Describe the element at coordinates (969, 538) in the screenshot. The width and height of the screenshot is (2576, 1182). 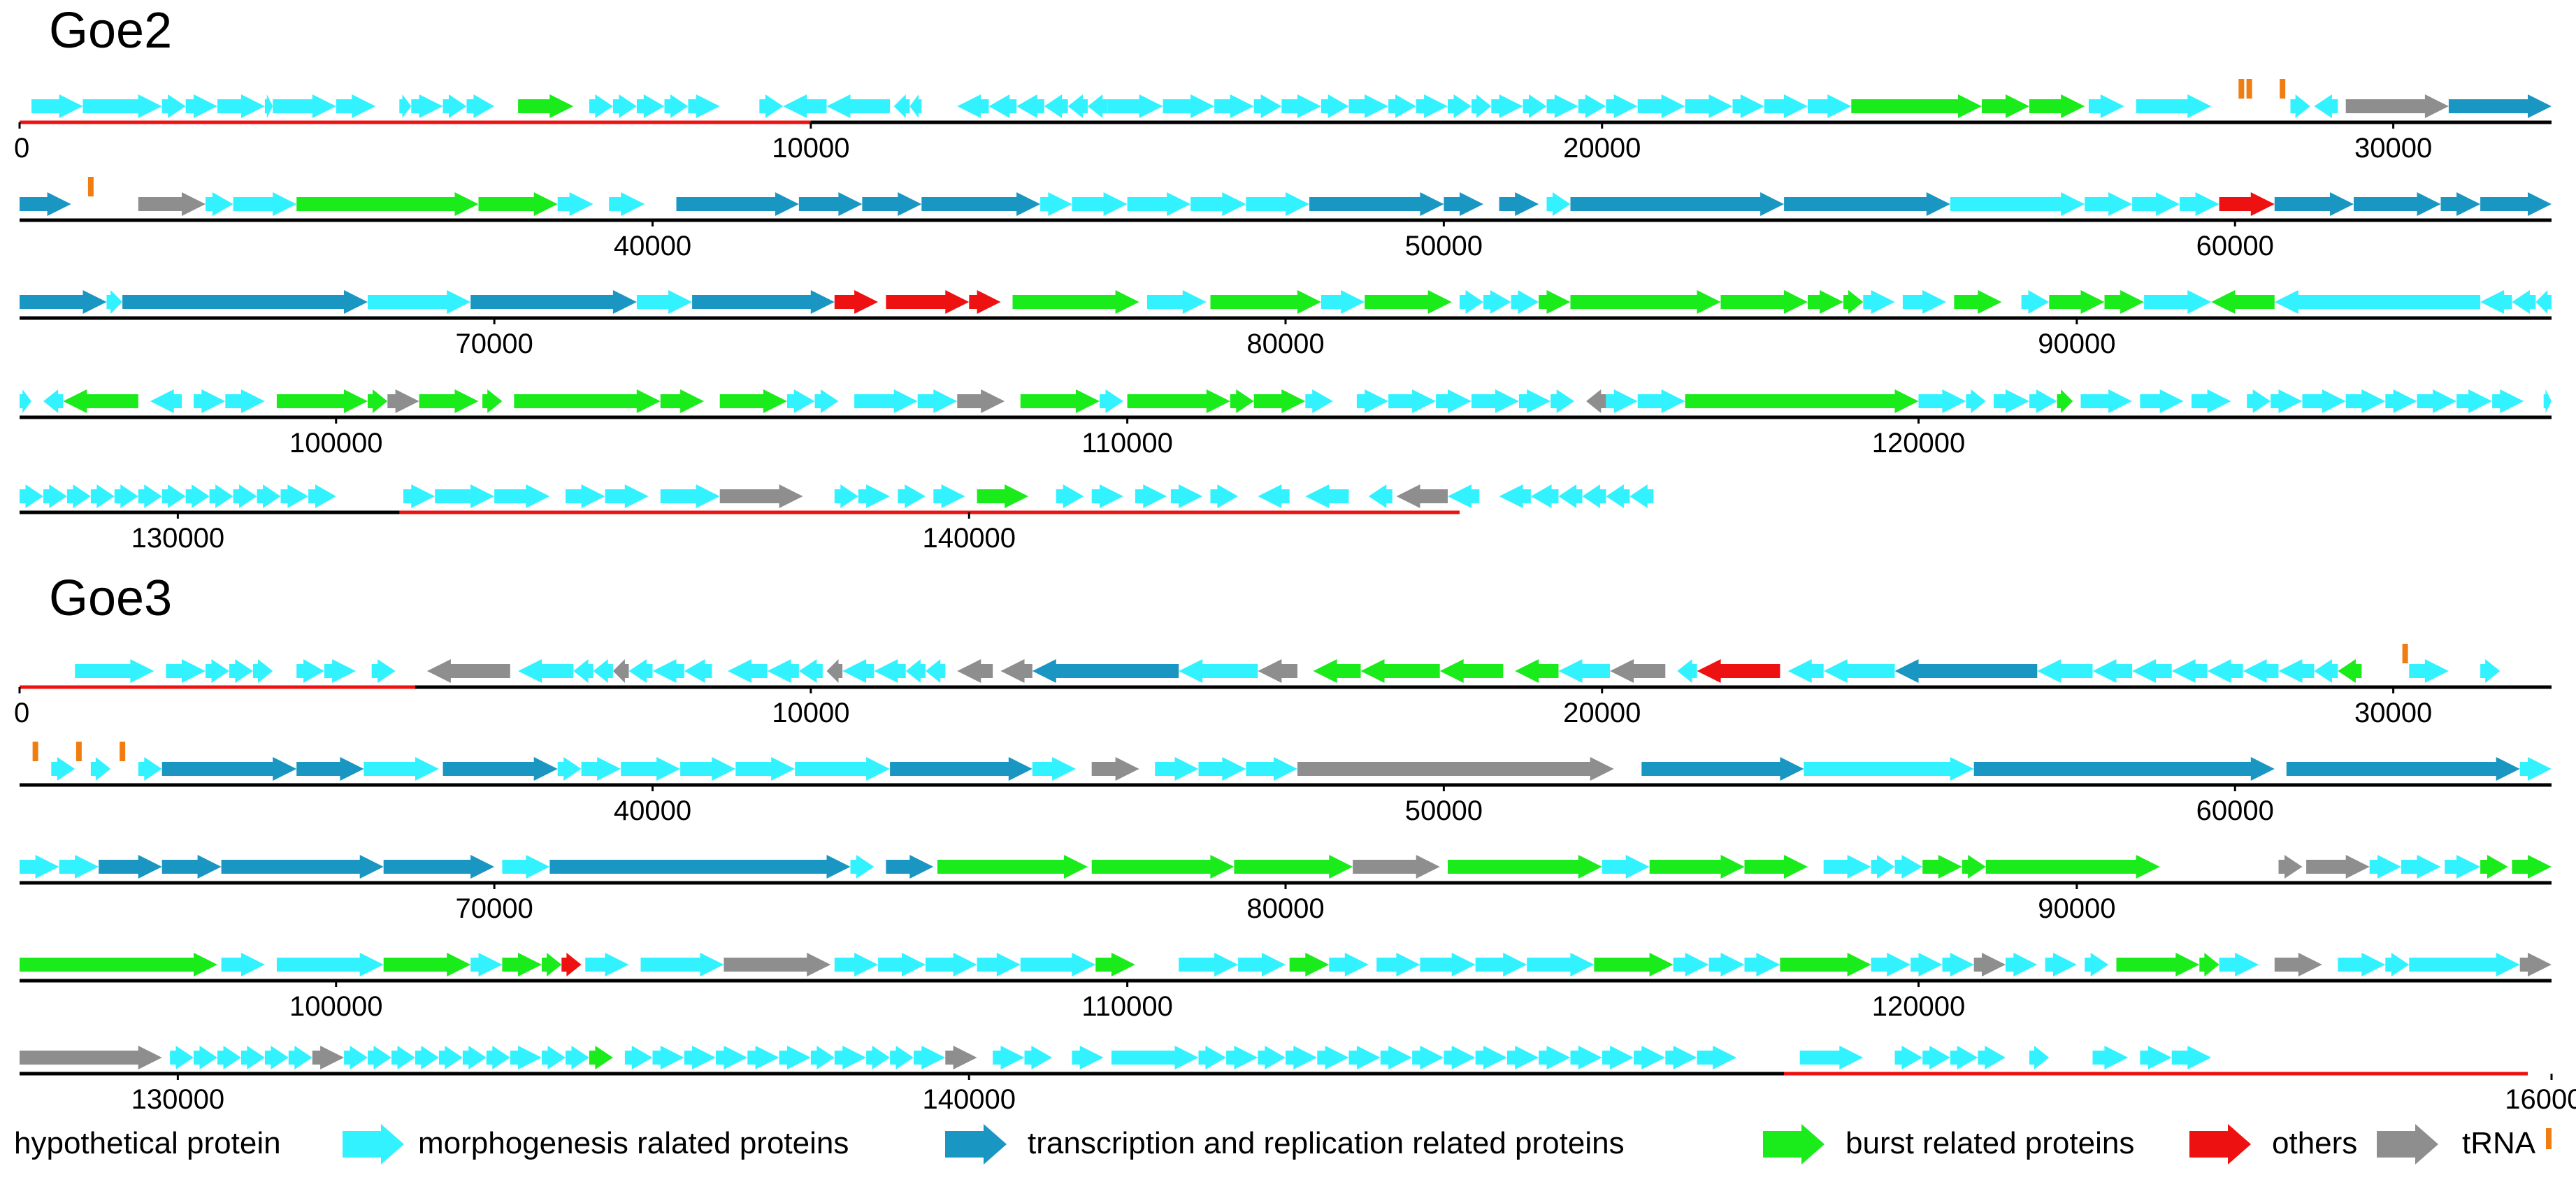
I see `tick-label: 140000` at that location.